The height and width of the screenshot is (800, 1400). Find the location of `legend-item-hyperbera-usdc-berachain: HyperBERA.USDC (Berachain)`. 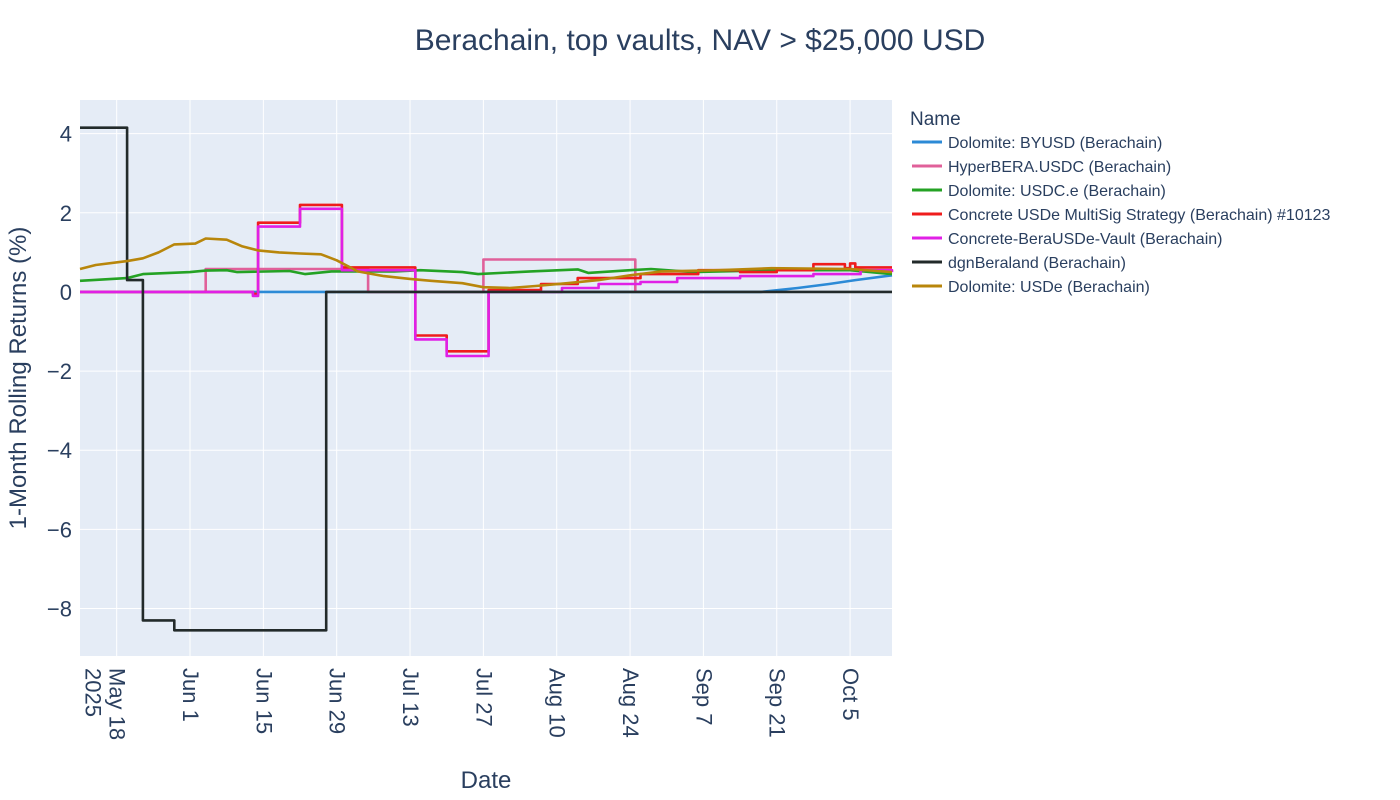

legend-item-hyperbera-usdc-berachain: HyperBERA.USDC (Berachain) is located at coordinates (1041, 167).